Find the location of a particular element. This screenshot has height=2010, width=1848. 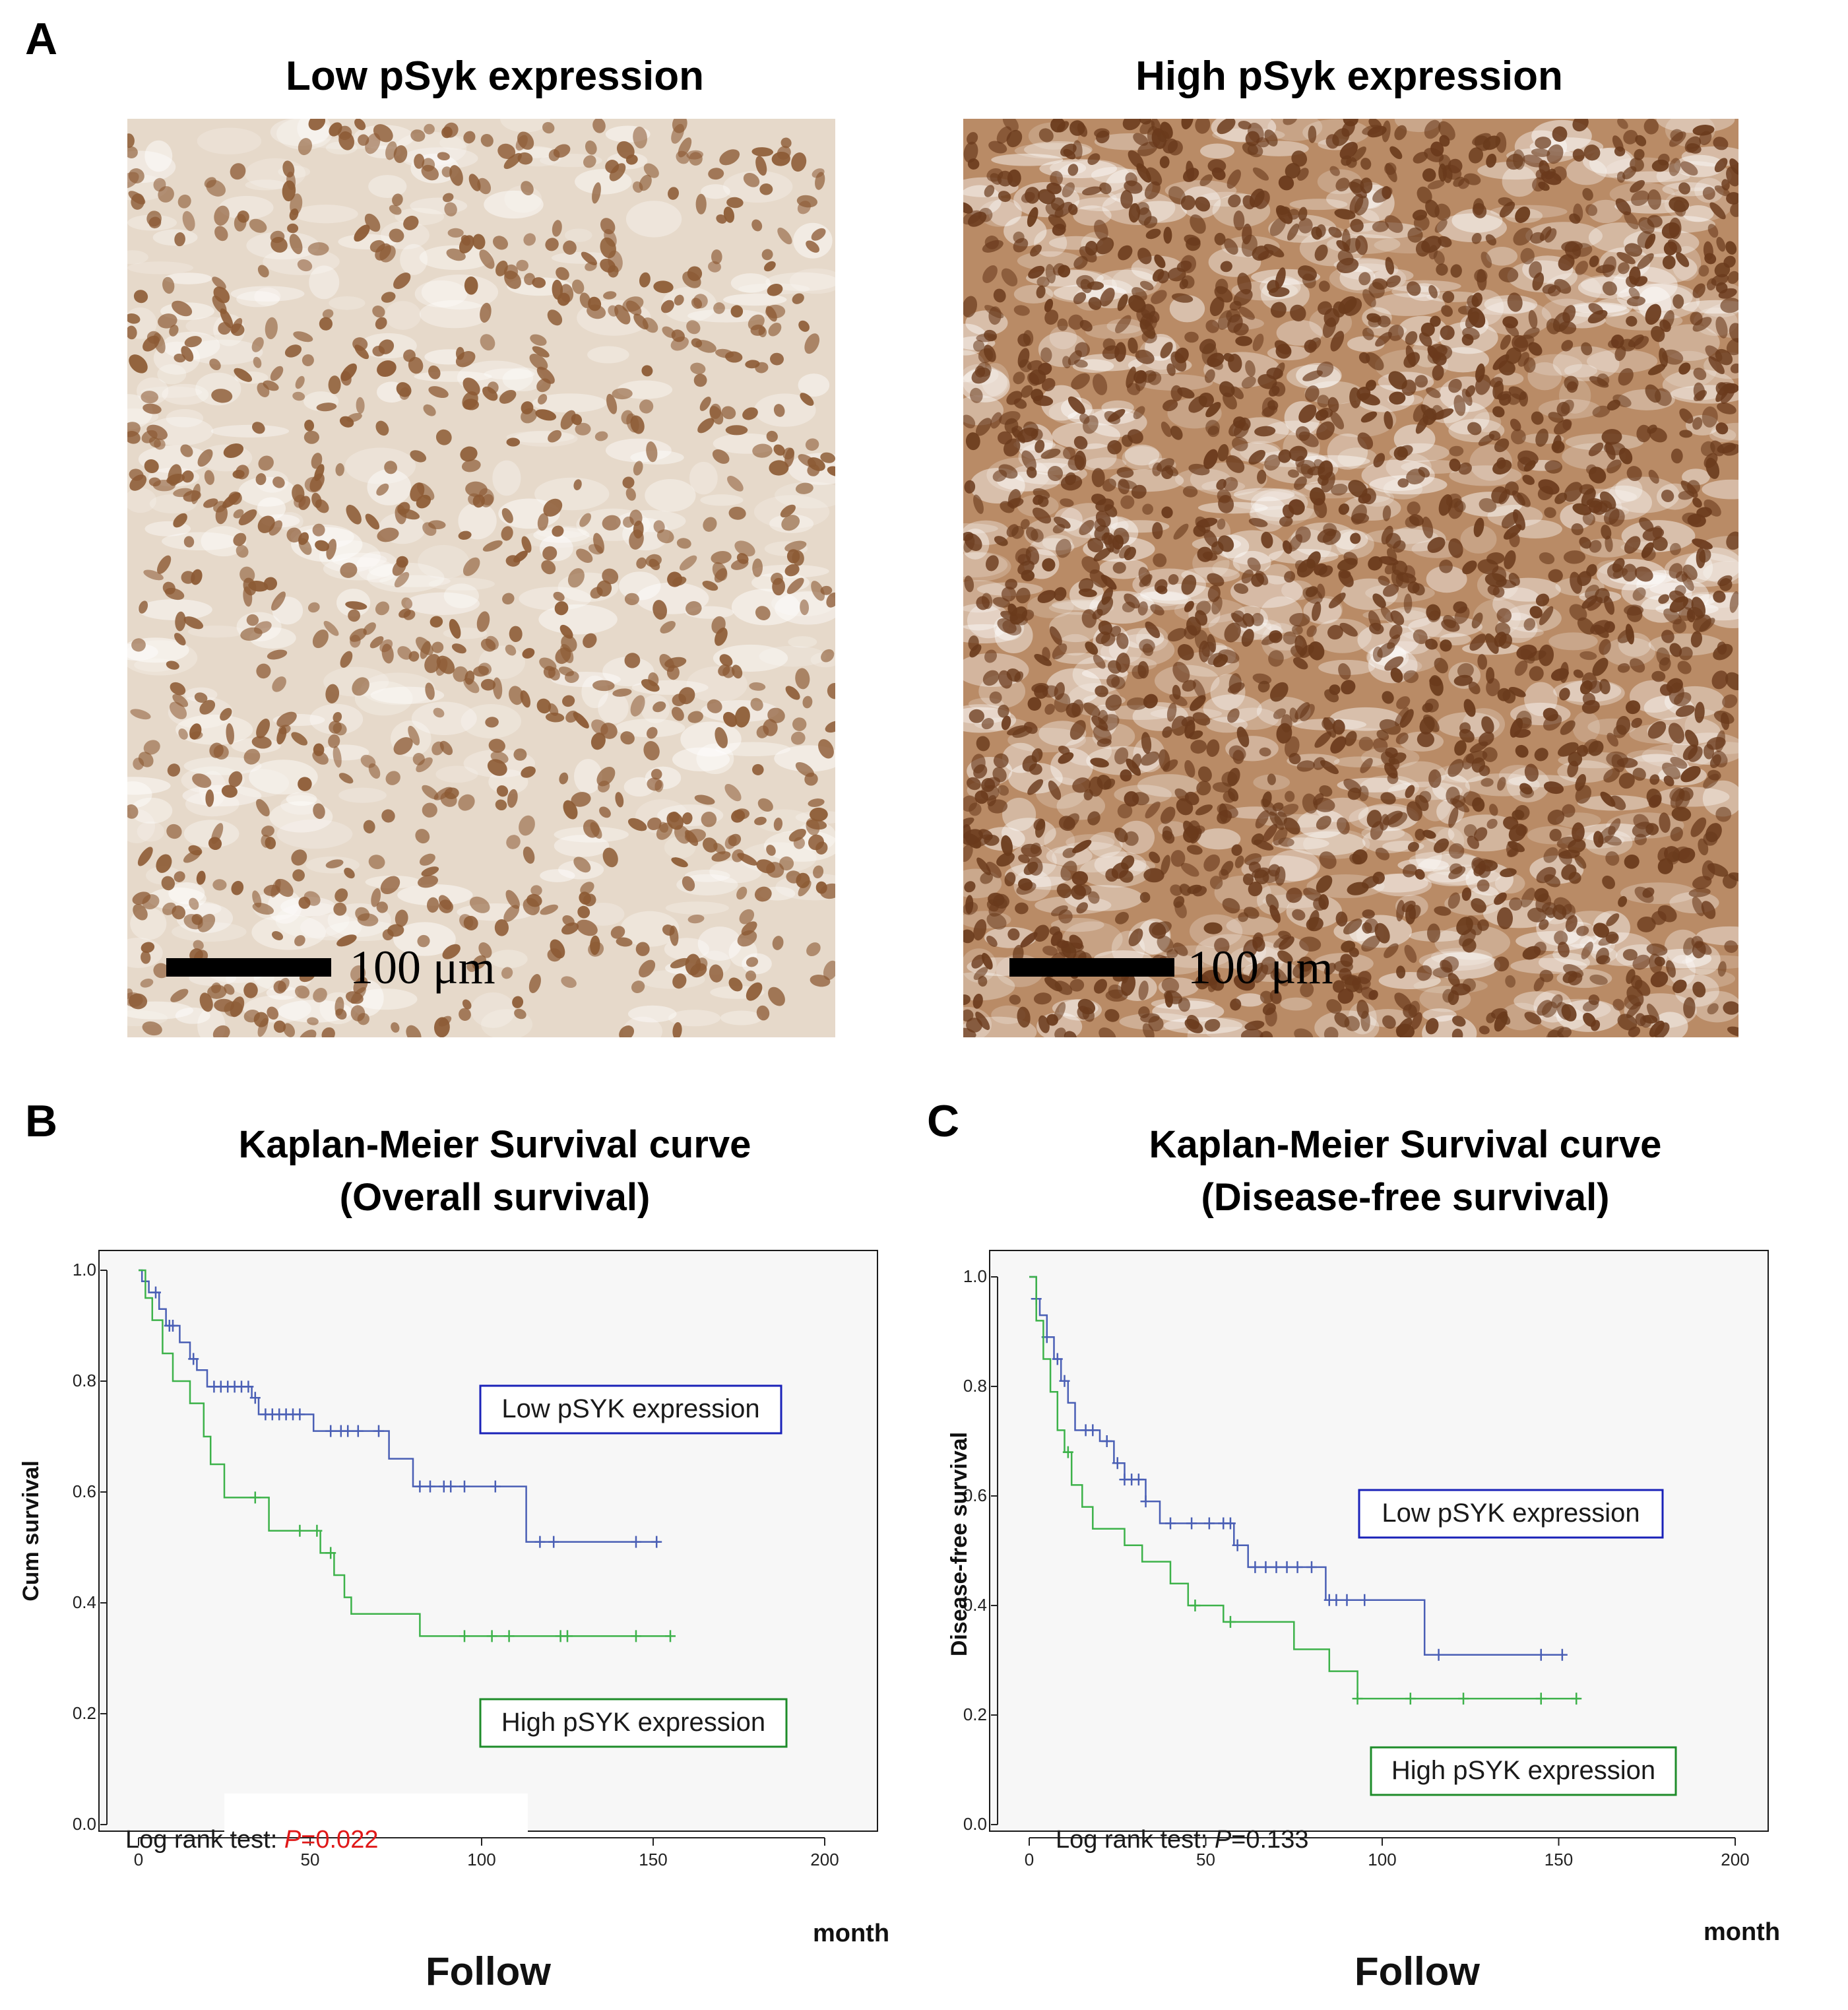

y-tick-label: 0.6 is located at coordinates (975, 1495).